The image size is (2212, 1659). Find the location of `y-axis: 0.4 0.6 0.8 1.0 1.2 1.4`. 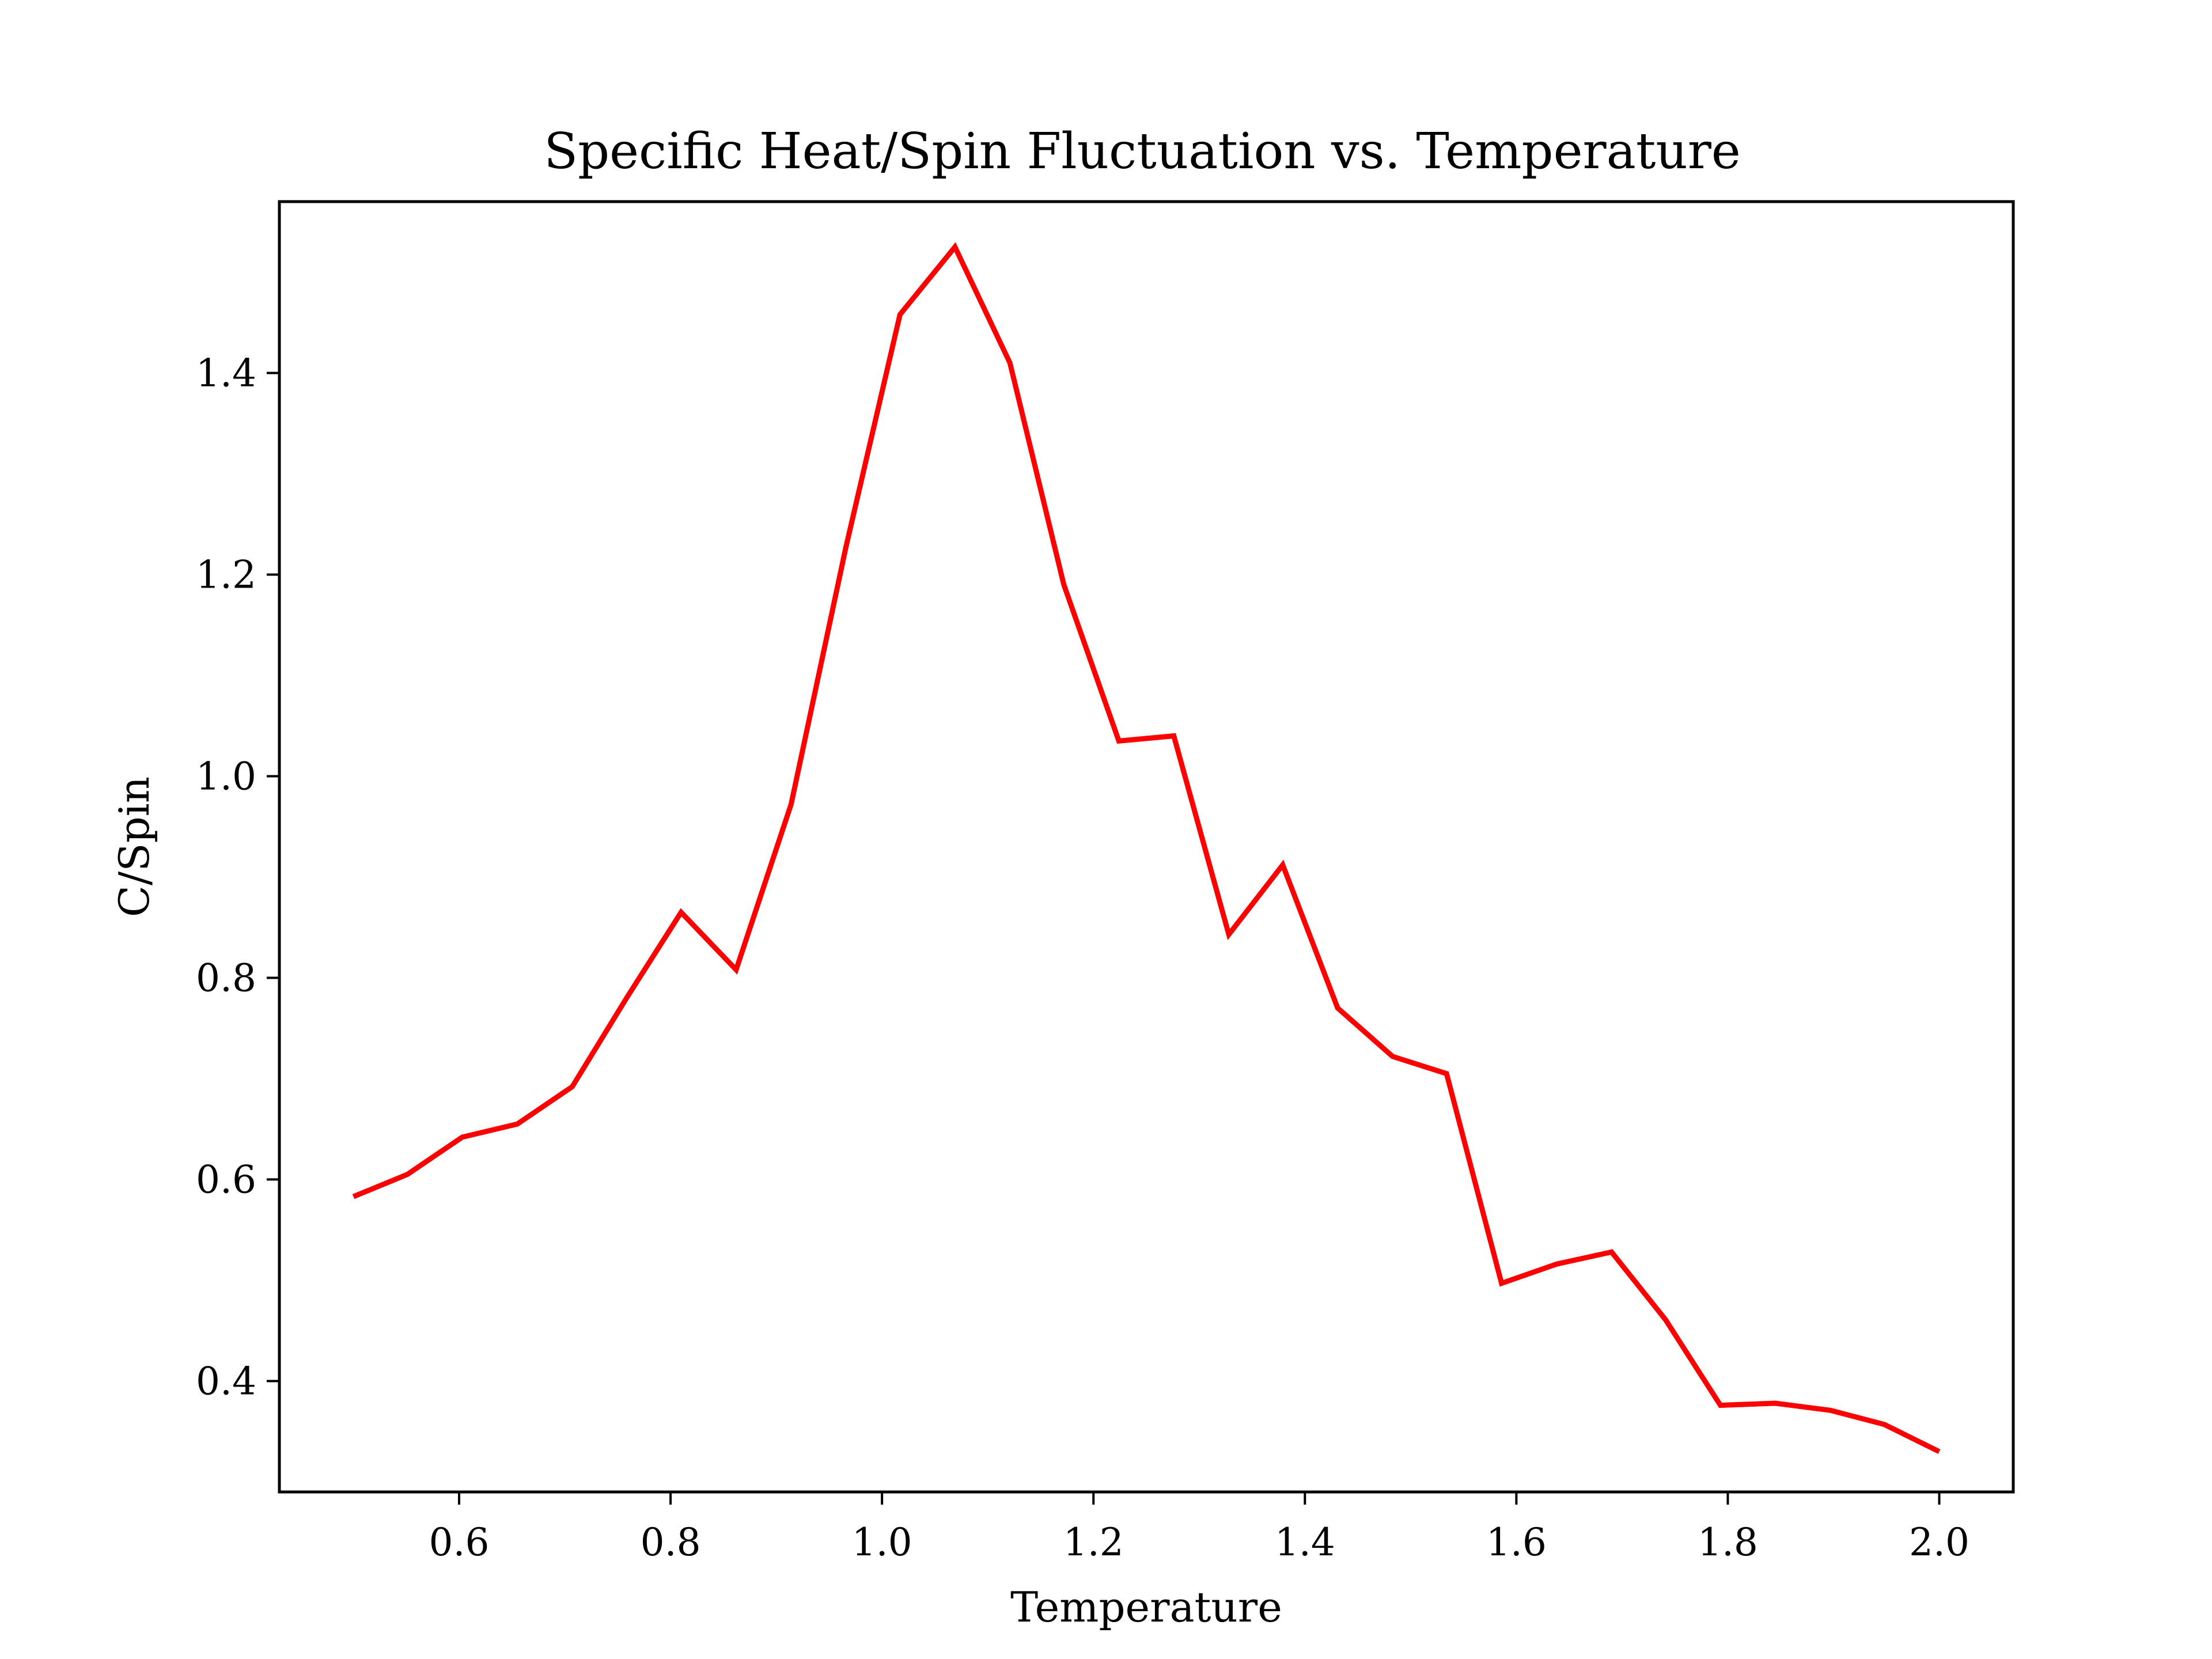

y-axis: 0.4 0.6 0.8 1.0 1.2 1.4 is located at coordinates (237, 877).